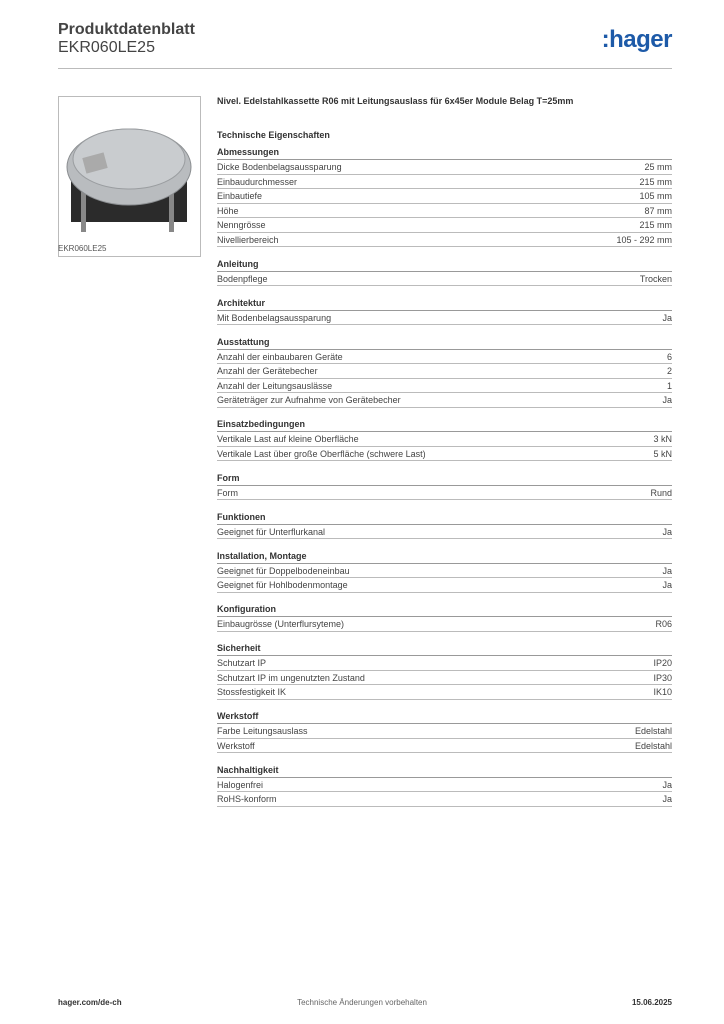 This screenshot has height=1024, width=724. What do you see at coordinates (662, 663) in the screenshot?
I see `spec-value: IP20` at bounding box center [662, 663].